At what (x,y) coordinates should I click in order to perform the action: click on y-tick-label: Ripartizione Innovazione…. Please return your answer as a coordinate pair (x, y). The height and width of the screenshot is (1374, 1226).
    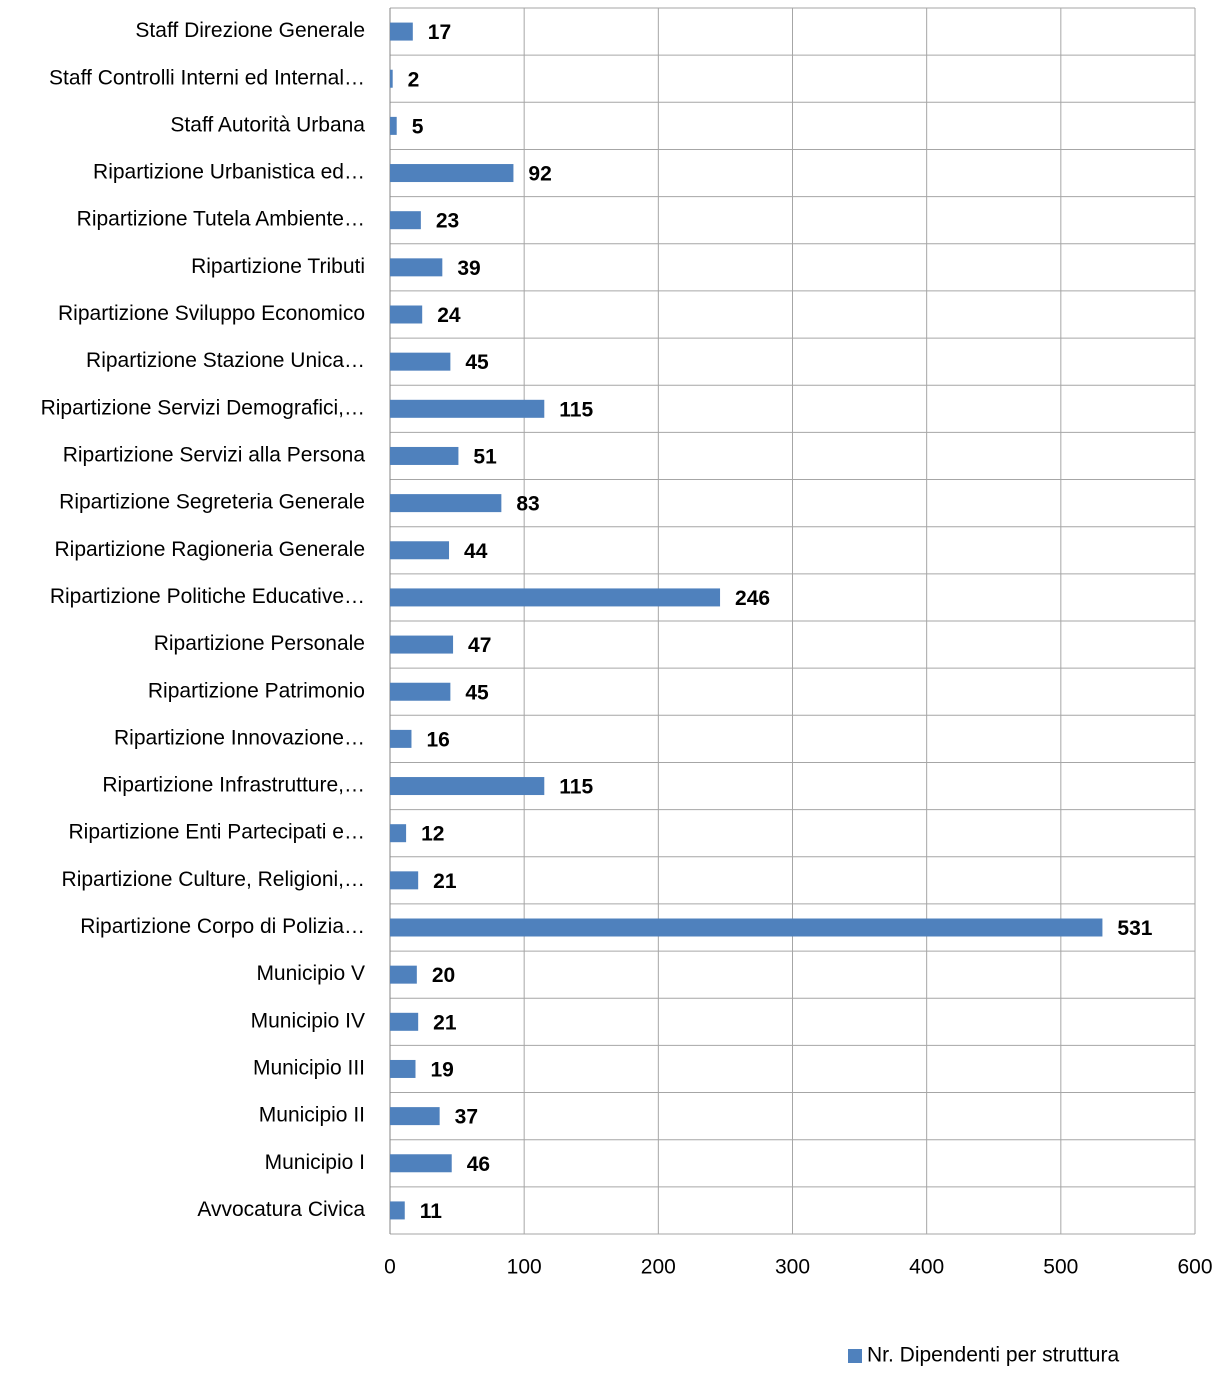
    Looking at the image, I should click on (239, 737).